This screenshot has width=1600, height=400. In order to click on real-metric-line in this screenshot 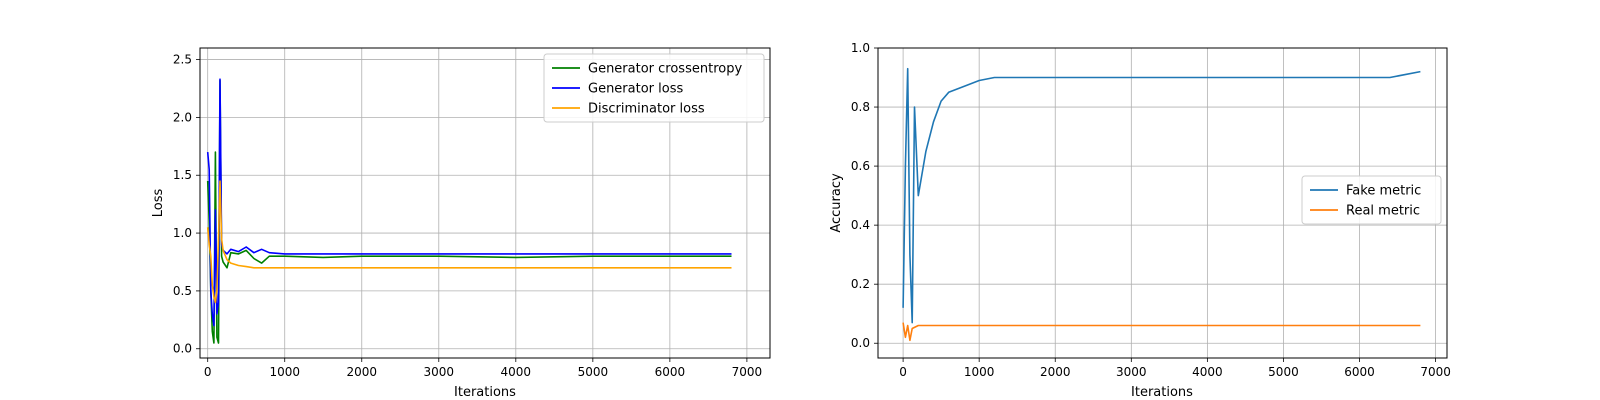, I will do `click(1161, 332)`.